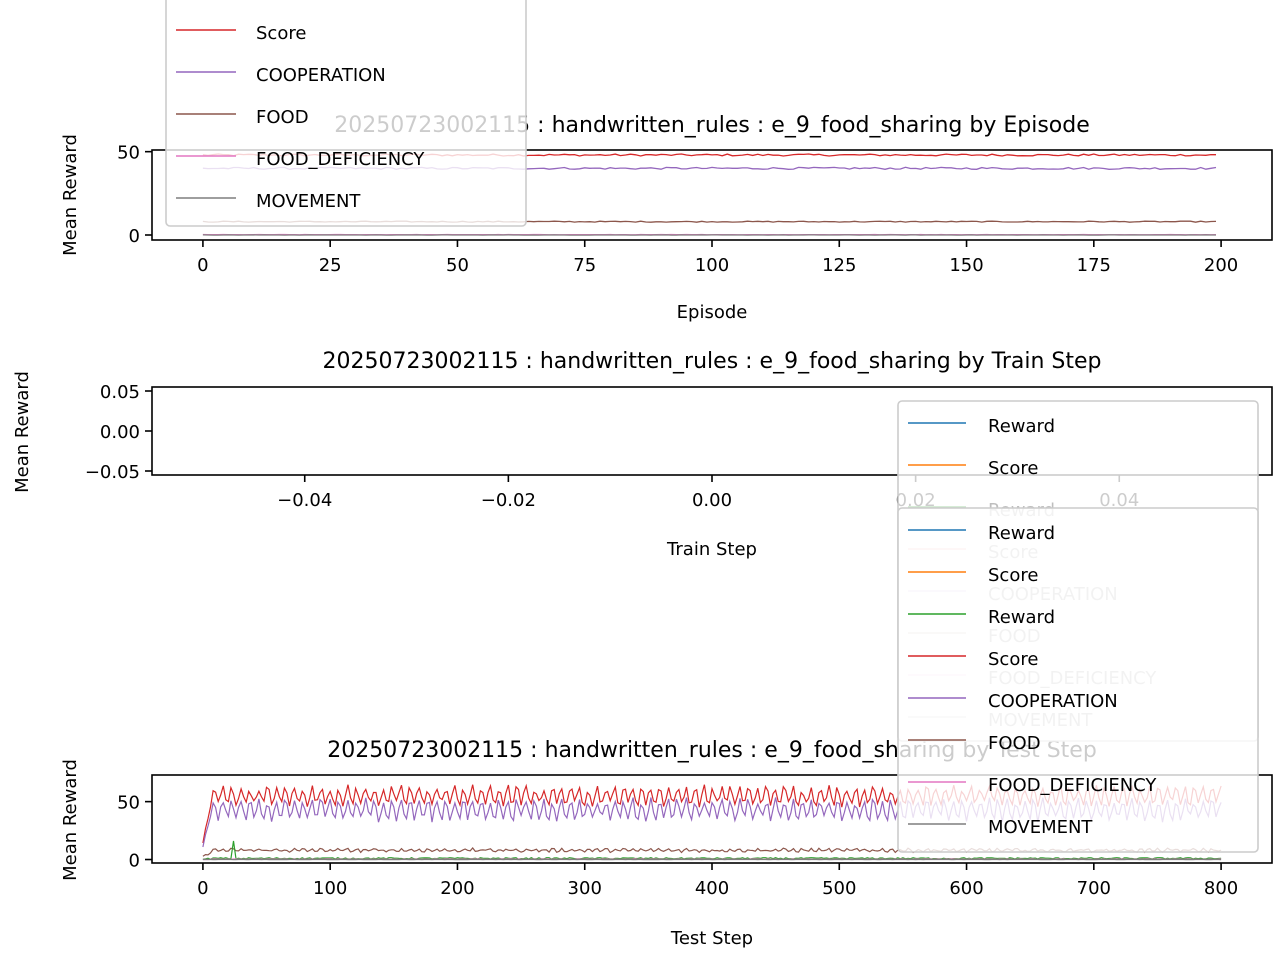 The width and height of the screenshot is (1280, 960). What do you see at coordinates (677, 209) in the screenshot?
I see `chart-episode-ticks: 0 25 50 75 100 125 150 175 200 0 50` at bounding box center [677, 209].